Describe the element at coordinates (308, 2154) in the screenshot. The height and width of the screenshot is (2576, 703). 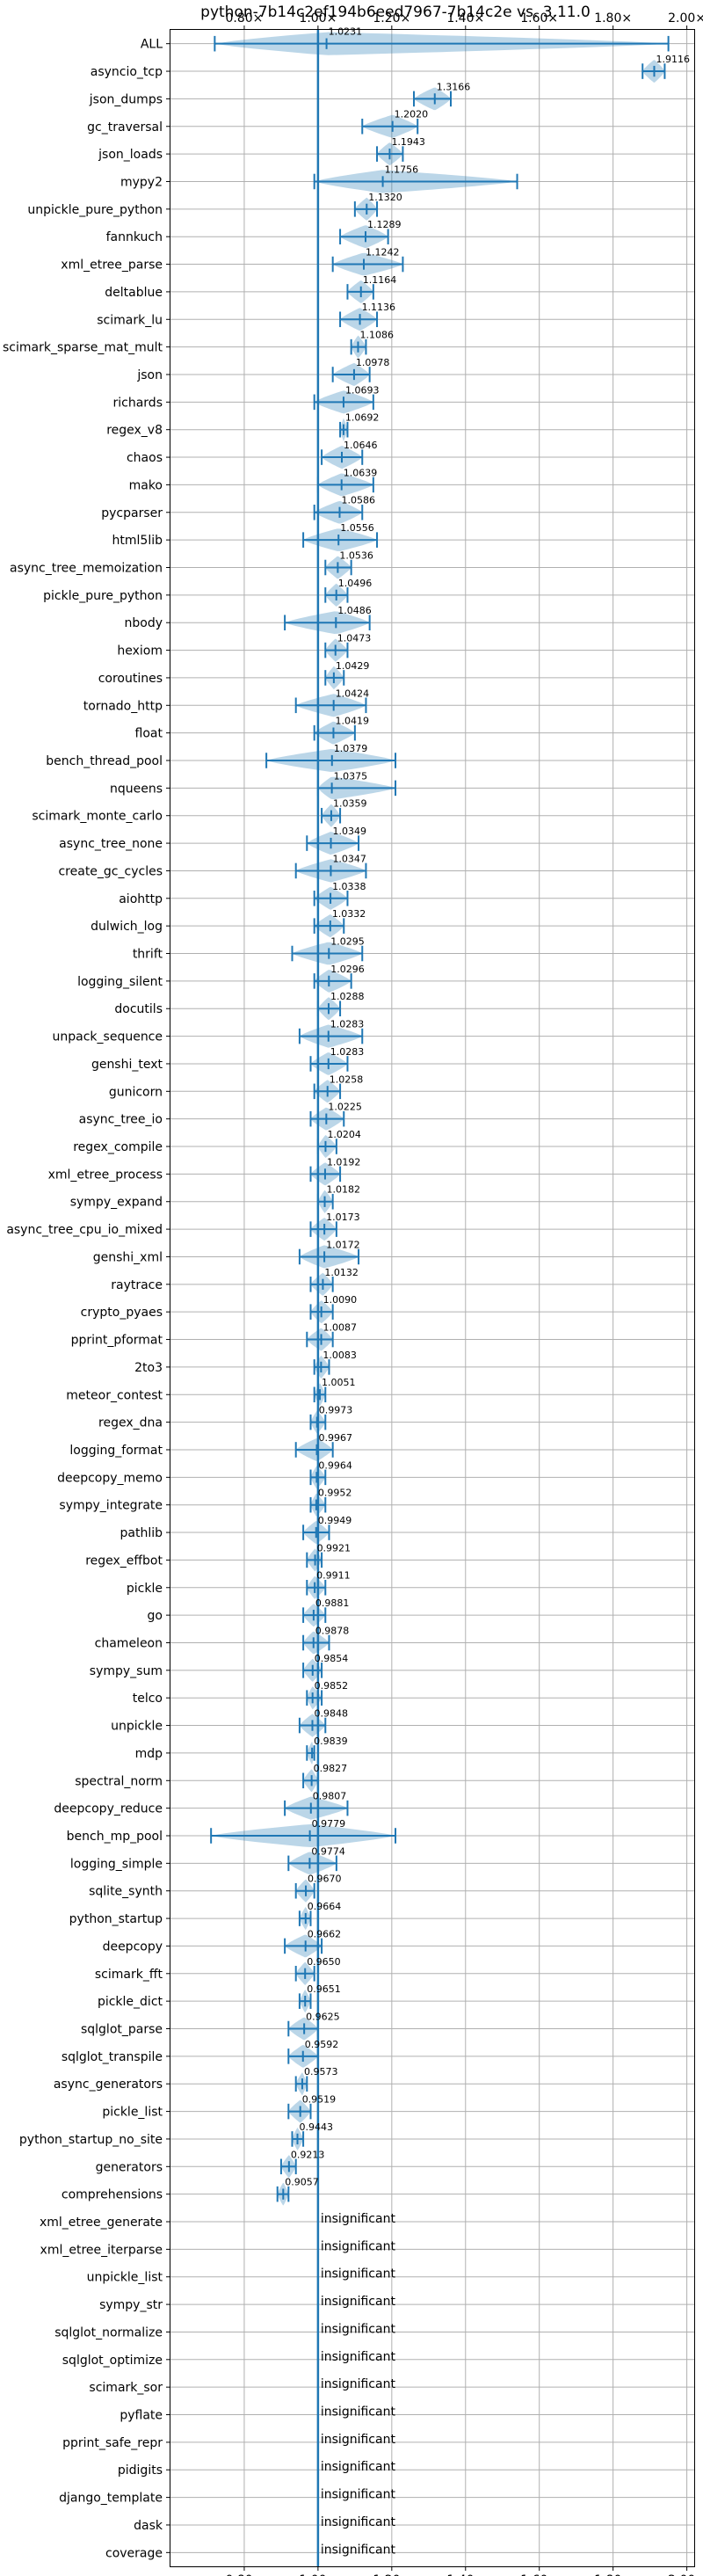
I see `value-label: 0.9213` at that location.